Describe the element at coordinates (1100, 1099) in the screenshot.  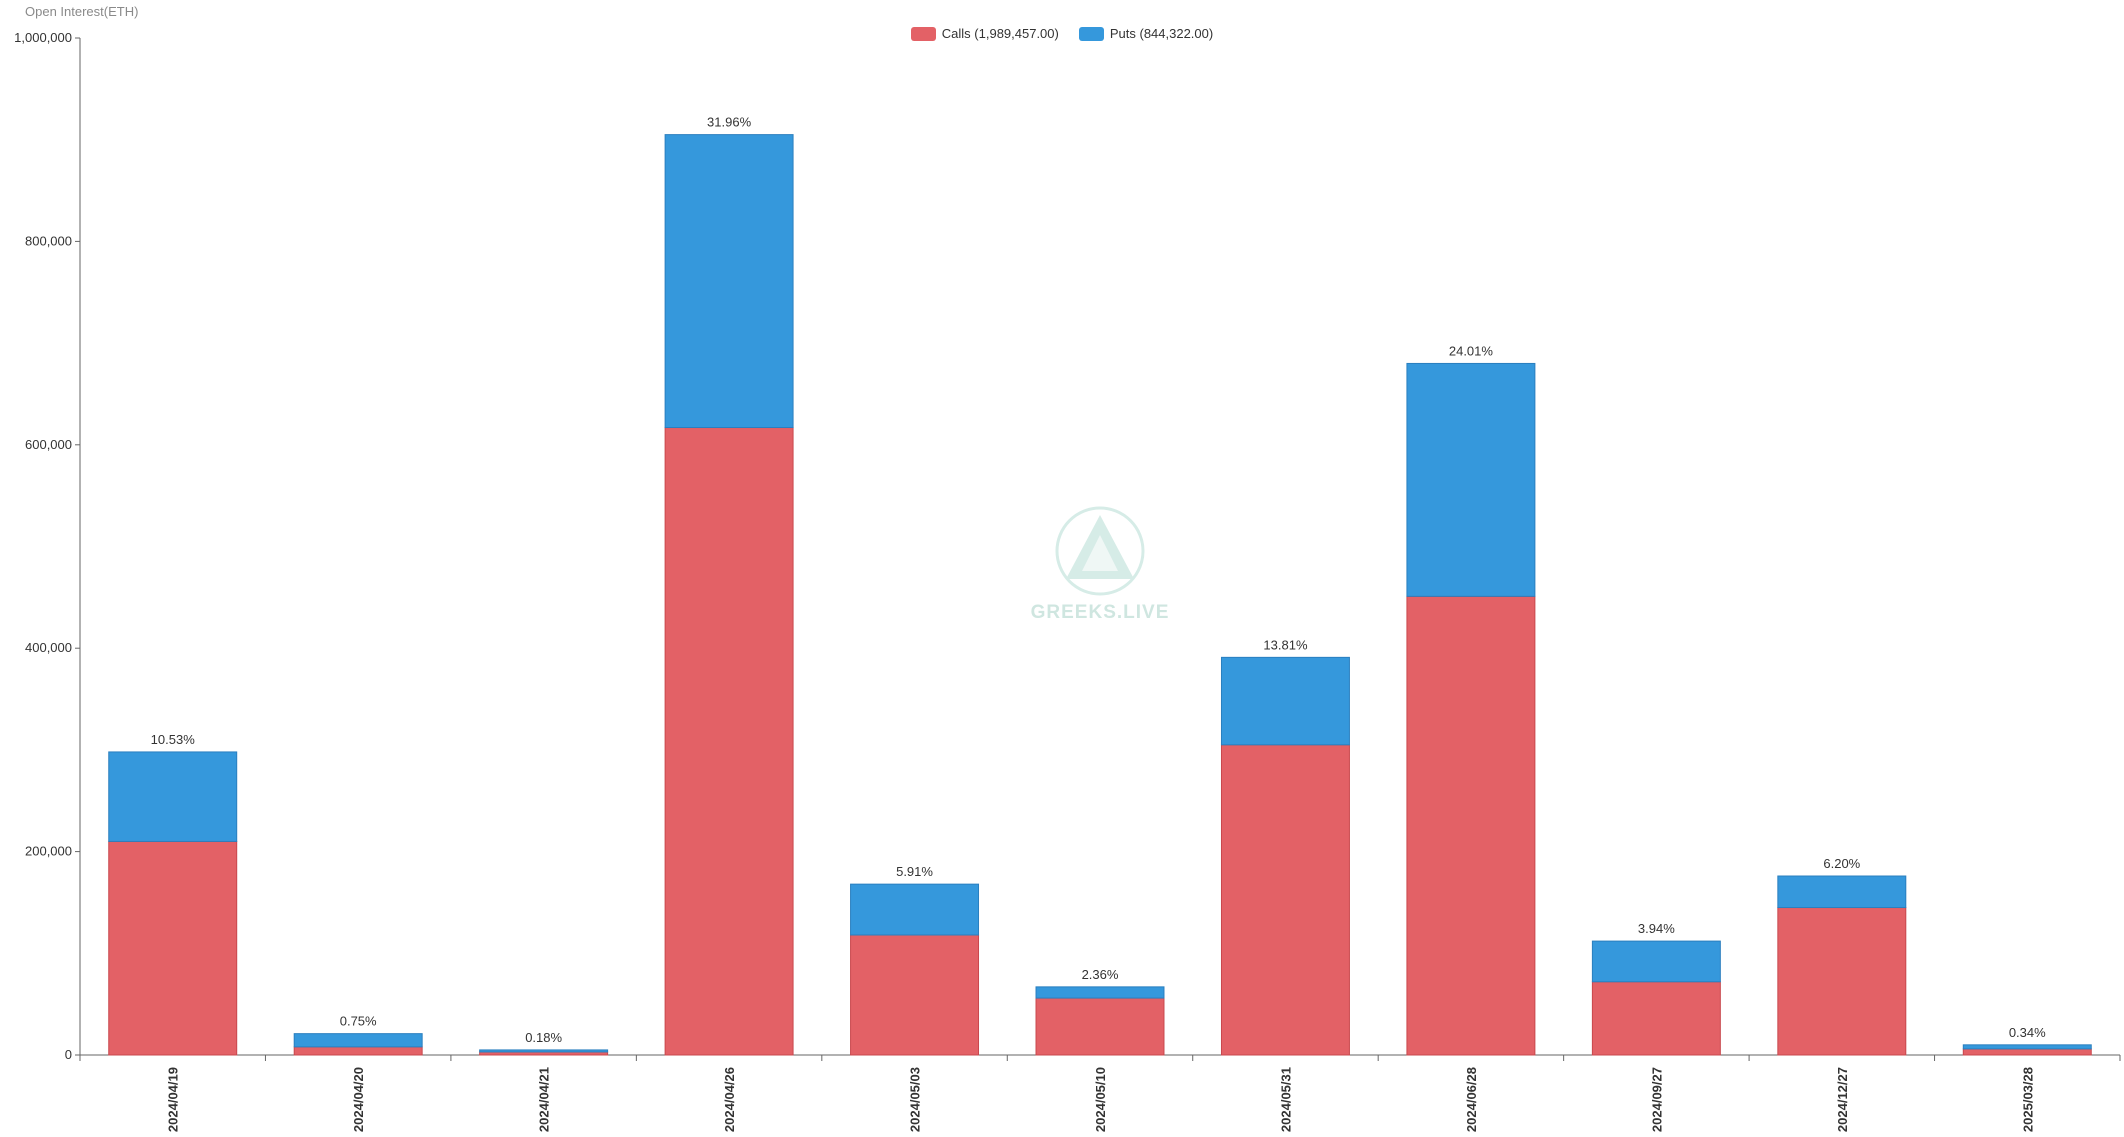
I see `x-tick-label: 2024/05/10` at that location.